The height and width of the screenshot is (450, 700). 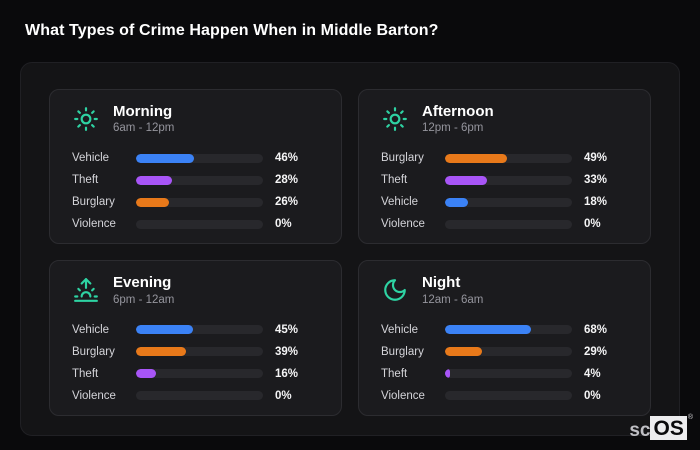 I want to click on crime-bar-row: Burglary 49%, so click(x=504, y=158).